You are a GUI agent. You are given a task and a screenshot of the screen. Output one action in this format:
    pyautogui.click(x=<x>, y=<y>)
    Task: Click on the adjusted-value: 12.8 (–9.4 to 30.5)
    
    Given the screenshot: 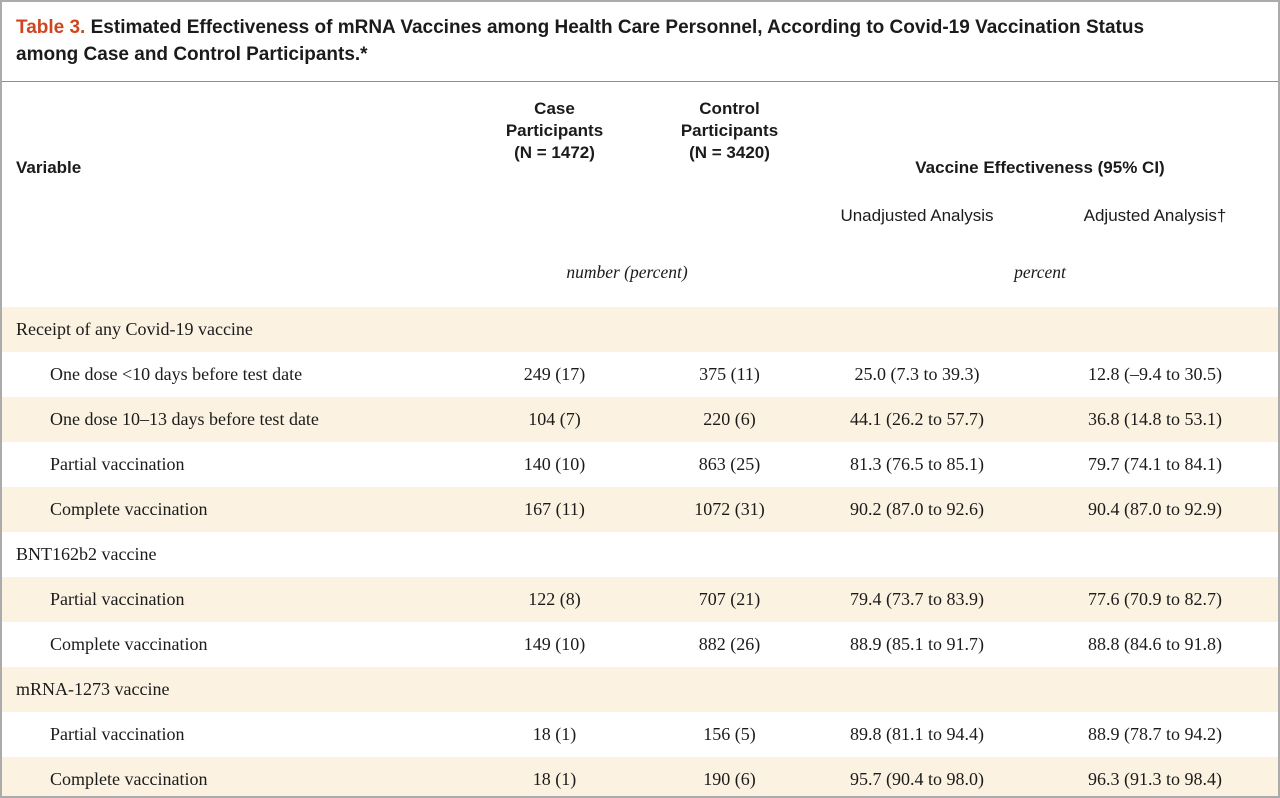 What is the action you would take?
    pyautogui.click(x=1155, y=373)
    